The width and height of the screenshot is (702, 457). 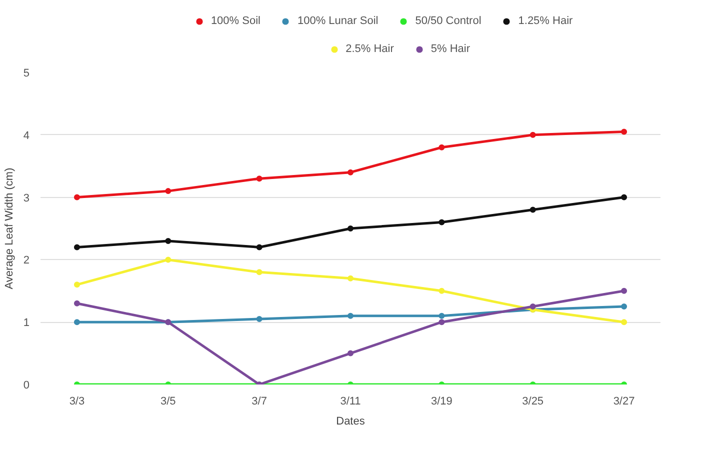 I want to click on y-tick-label: 1, so click(x=26, y=323).